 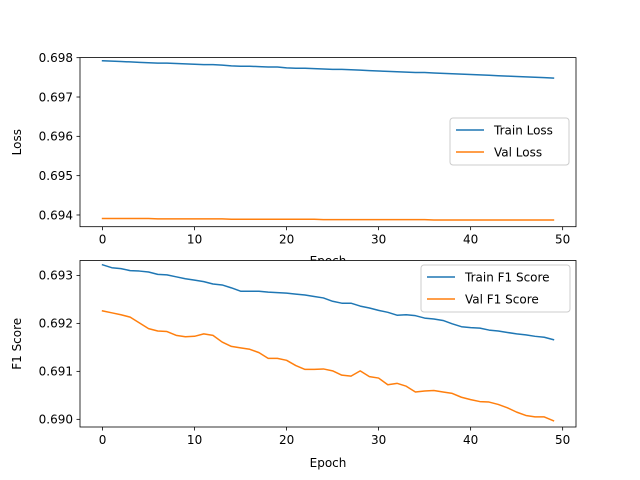 What do you see at coordinates (286, 440) in the screenshot?
I see `f1-x-tick-label: 20` at bounding box center [286, 440].